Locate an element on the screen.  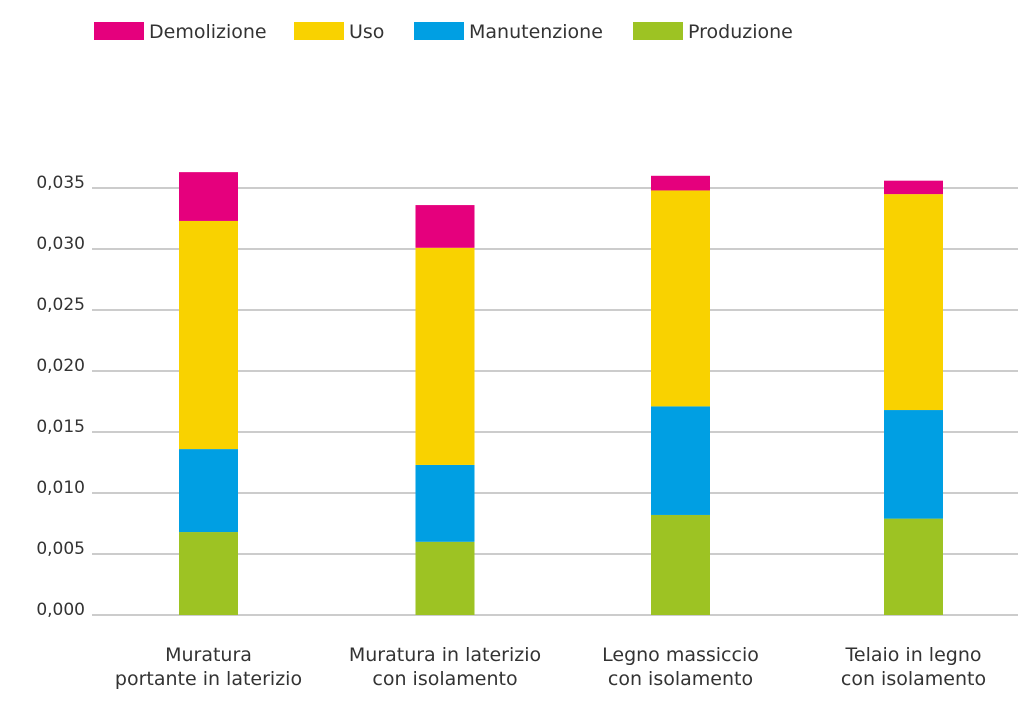
legend-item-uso: Uso is located at coordinates (339, 32).